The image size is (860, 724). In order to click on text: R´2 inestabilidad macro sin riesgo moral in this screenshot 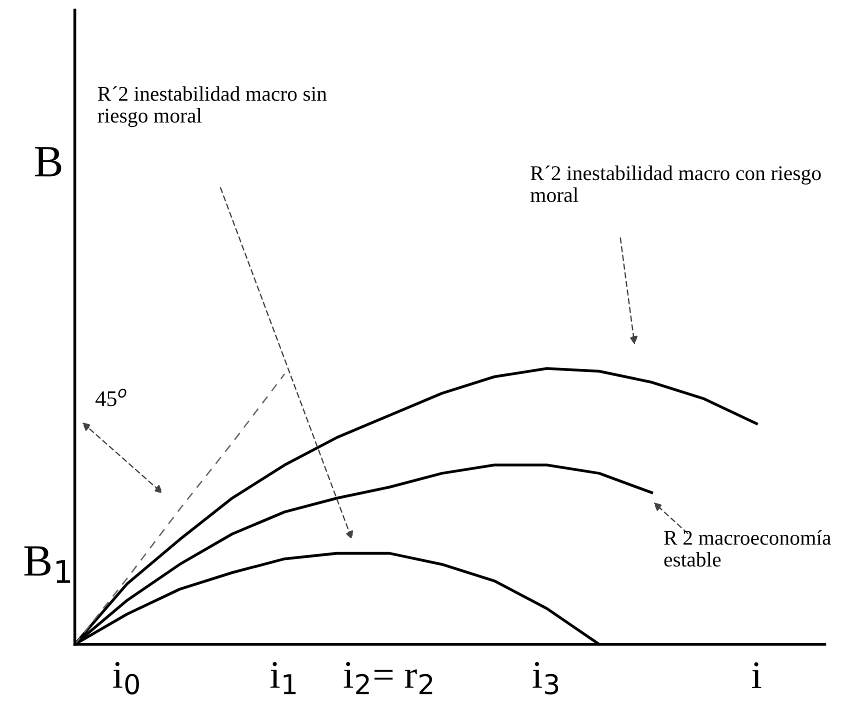, I will do `click(212, 106)`.